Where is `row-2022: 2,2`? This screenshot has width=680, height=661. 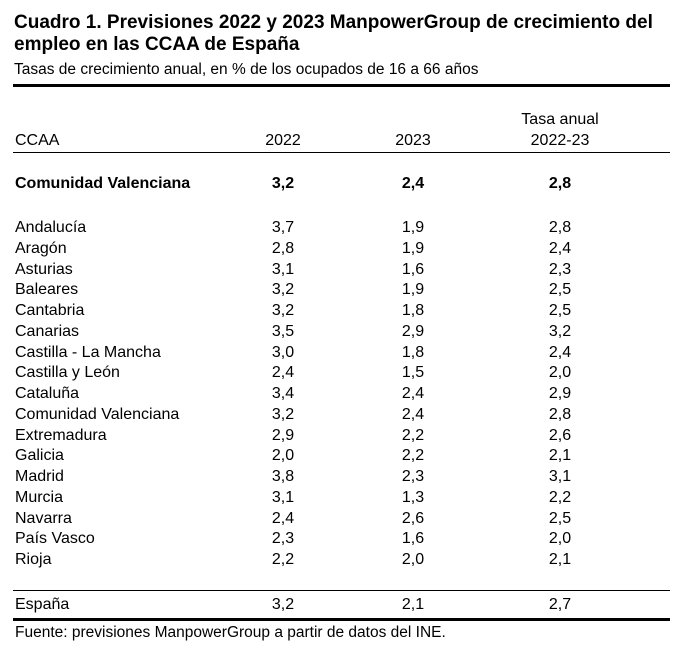 row-2022: 2,2 is located at coordinates (283, 559).